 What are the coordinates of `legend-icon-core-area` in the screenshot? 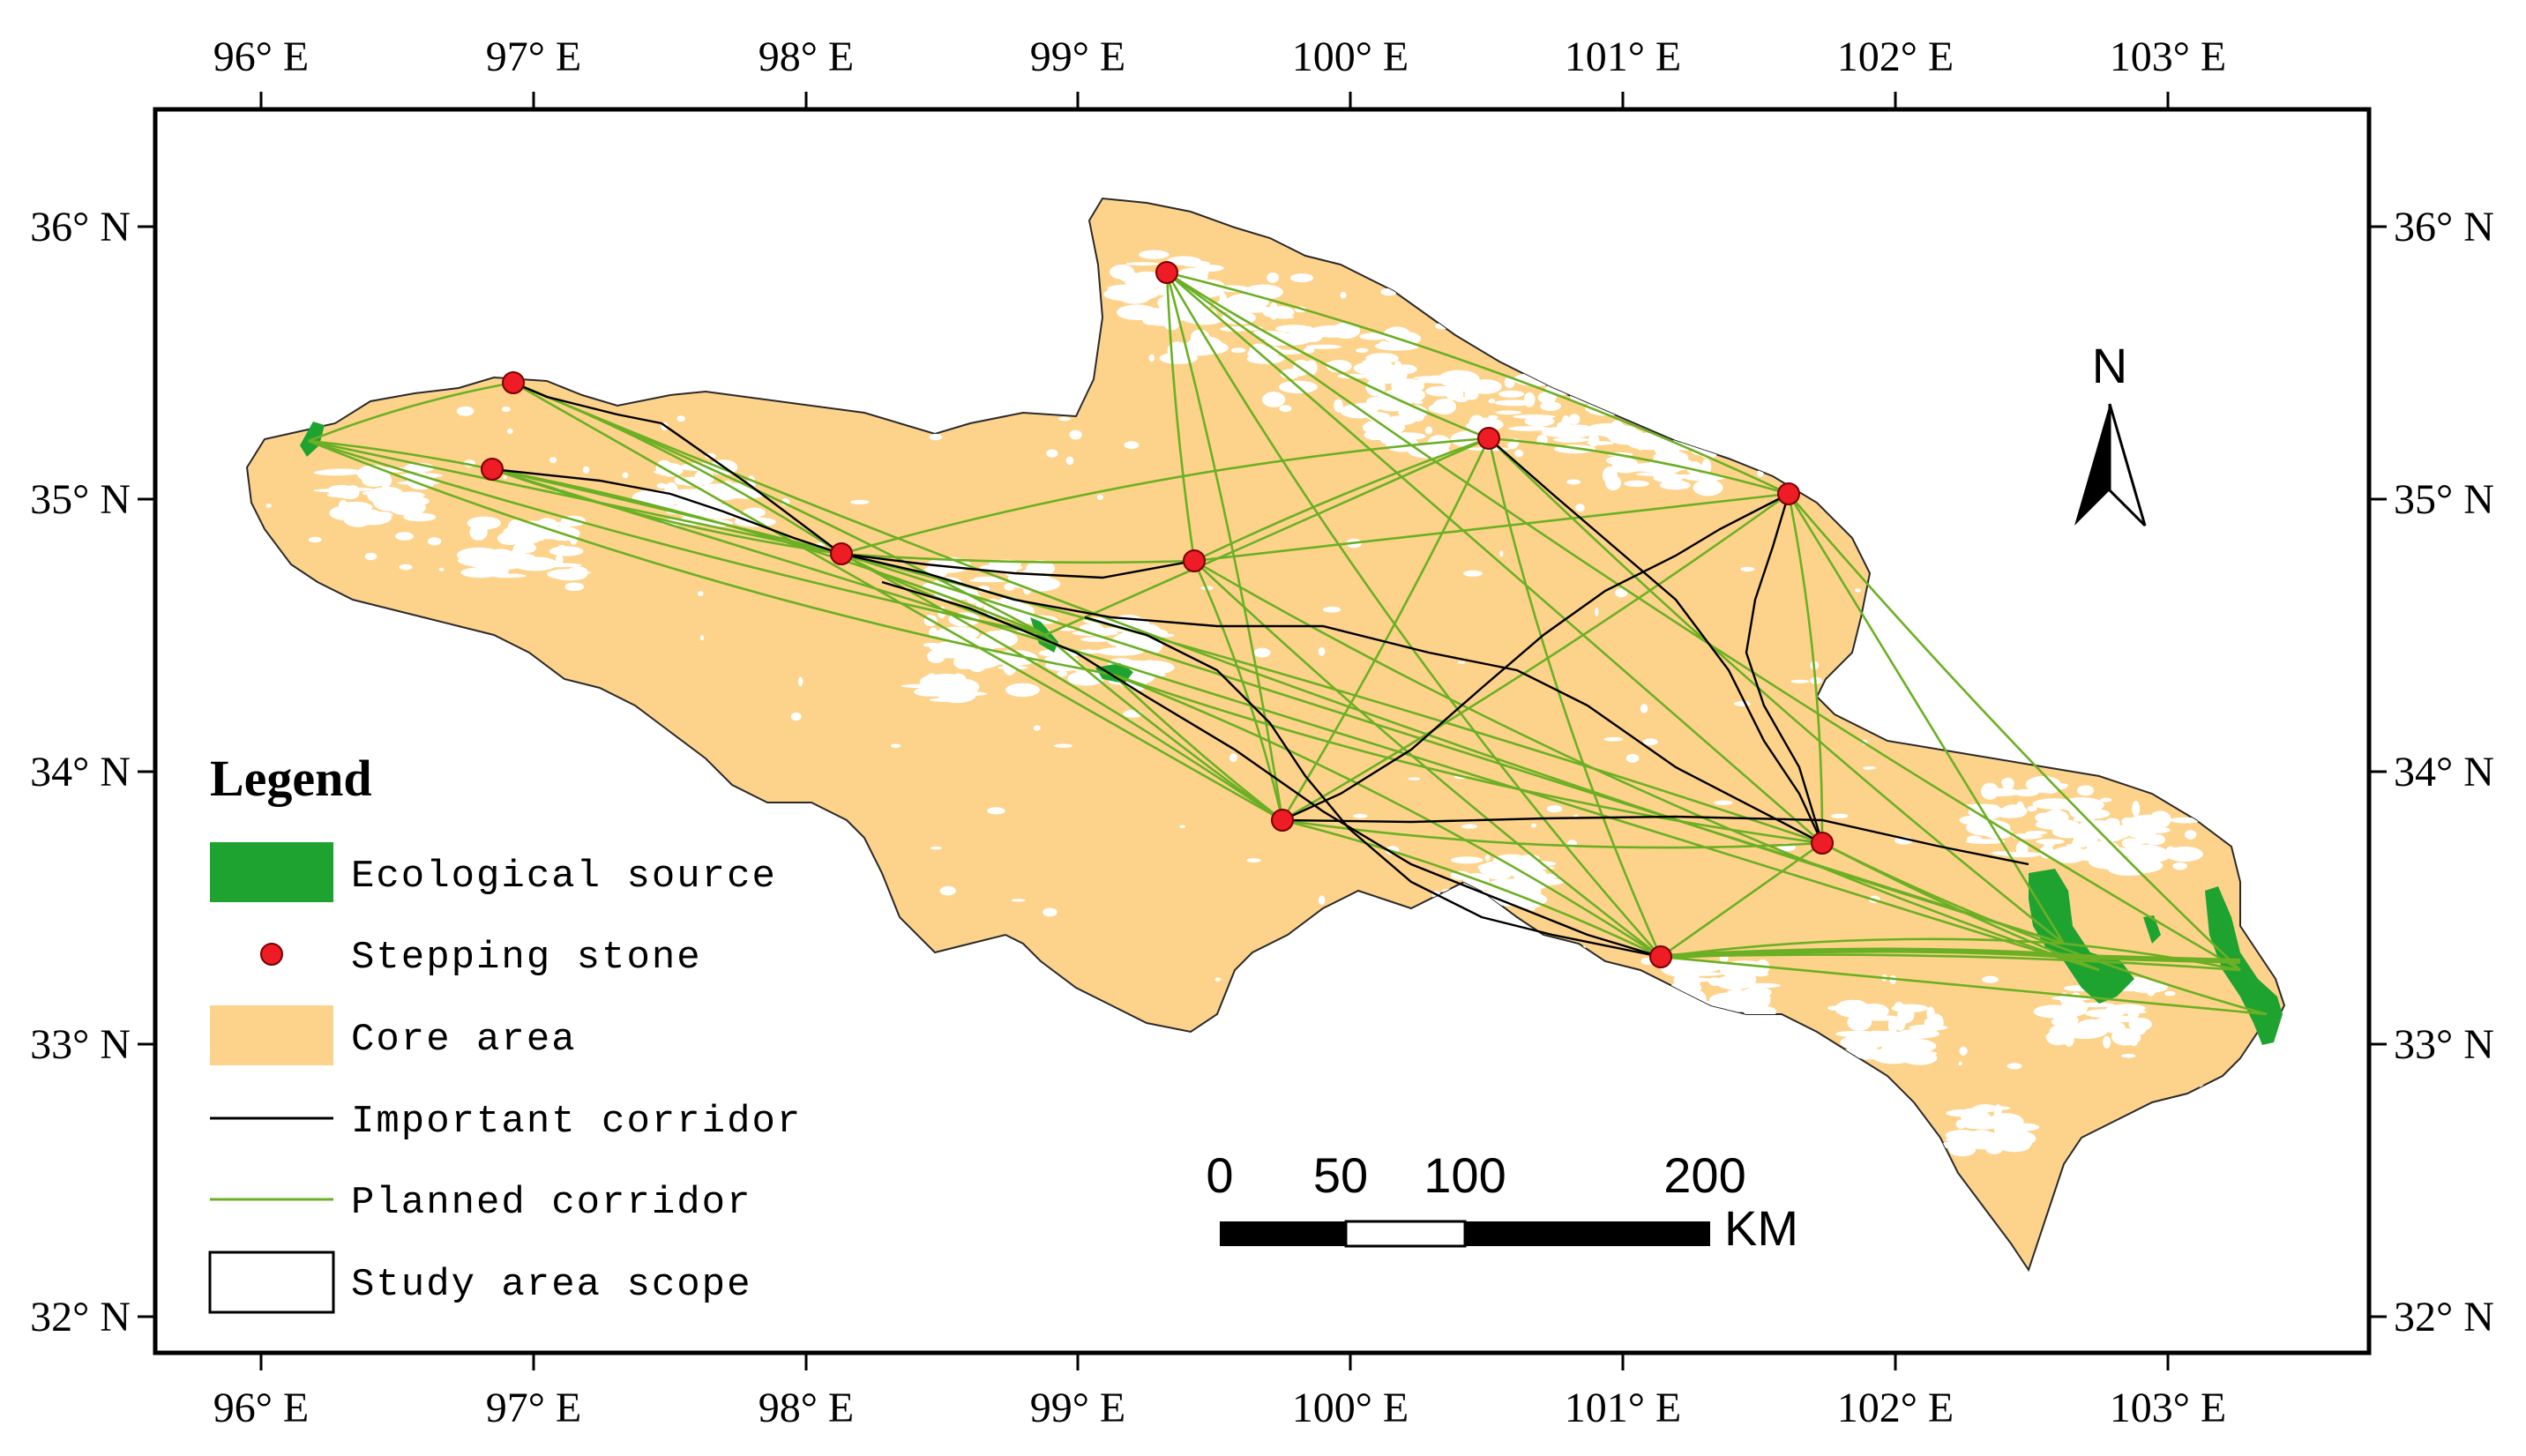 It's located at (271, 1035).